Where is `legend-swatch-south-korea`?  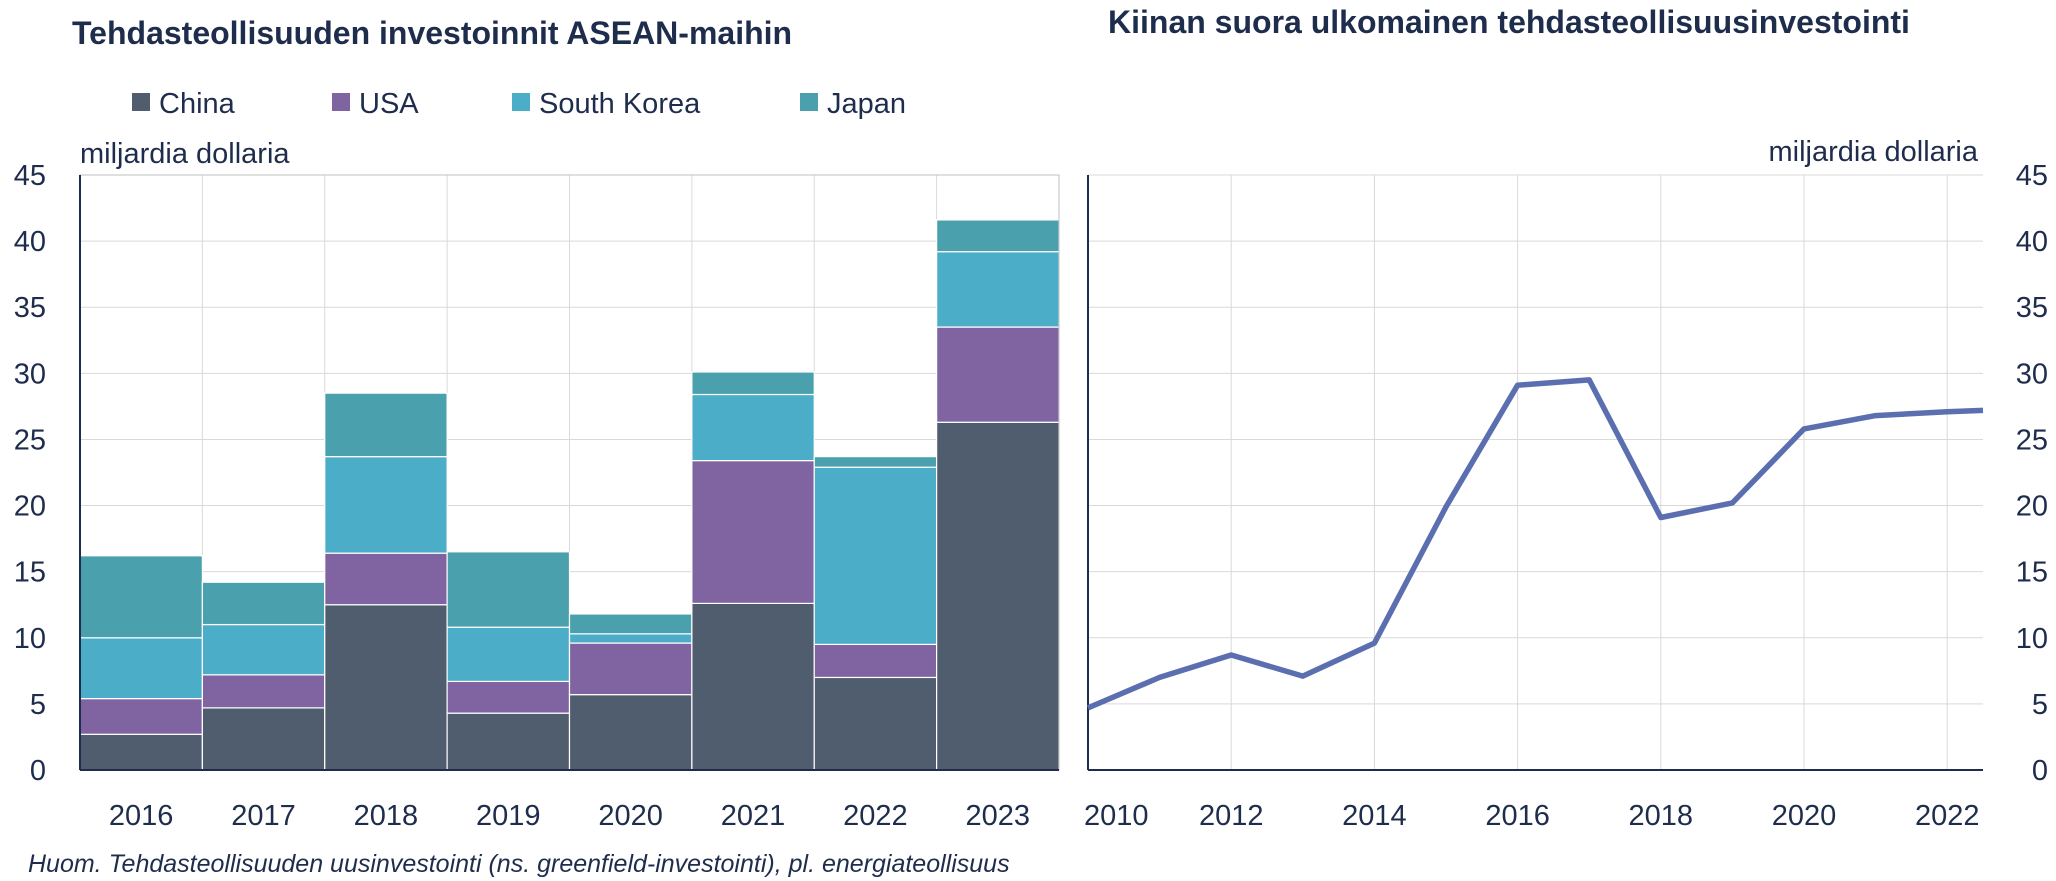 legend-swatch-south-korea is located at coordinates (521, 102).